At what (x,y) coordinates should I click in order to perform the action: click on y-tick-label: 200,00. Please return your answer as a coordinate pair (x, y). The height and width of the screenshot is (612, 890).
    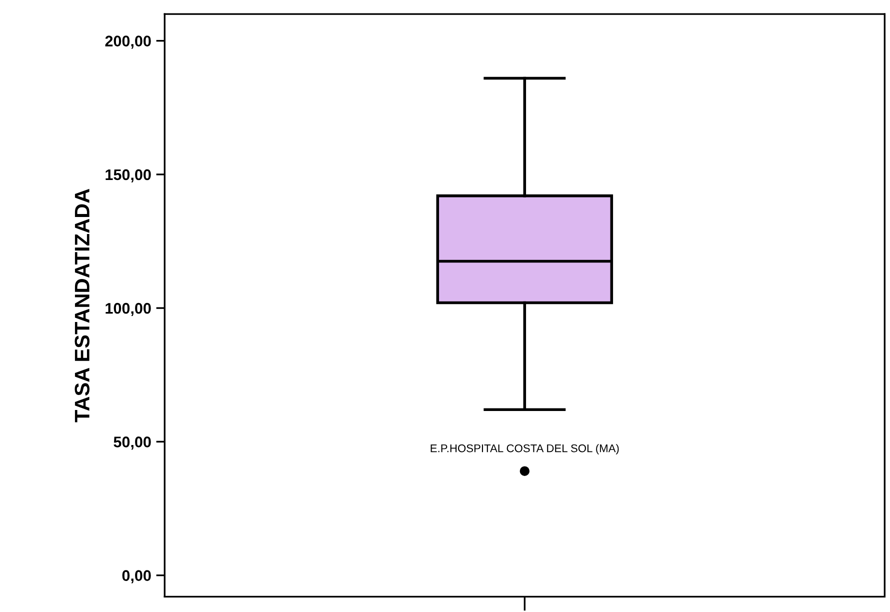
    Looking at the image, I should click on (128, 42).